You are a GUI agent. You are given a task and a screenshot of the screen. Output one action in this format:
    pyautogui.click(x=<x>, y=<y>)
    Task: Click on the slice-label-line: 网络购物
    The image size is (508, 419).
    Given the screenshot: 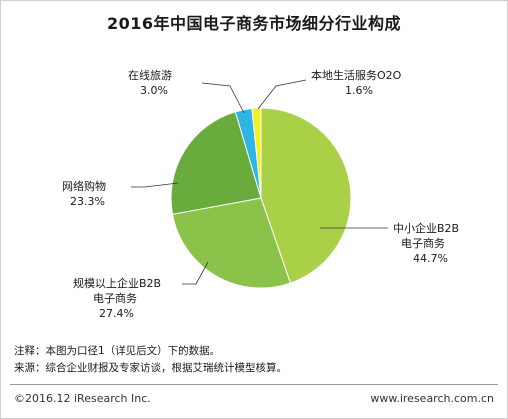 What is the action you would take?
    pyautogui.click(x=84, y=186)
    